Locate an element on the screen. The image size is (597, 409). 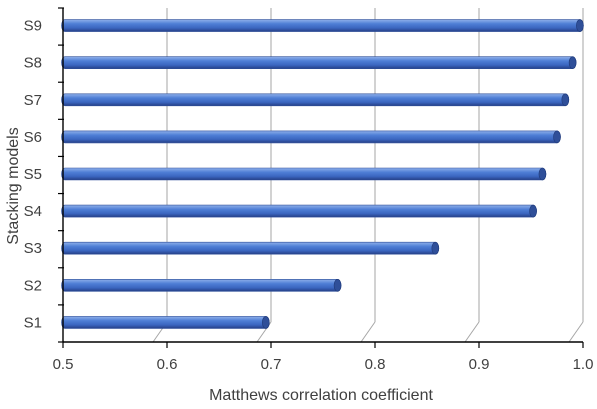
x-tick-label: 0.7 is located at coordinates (271, 364).